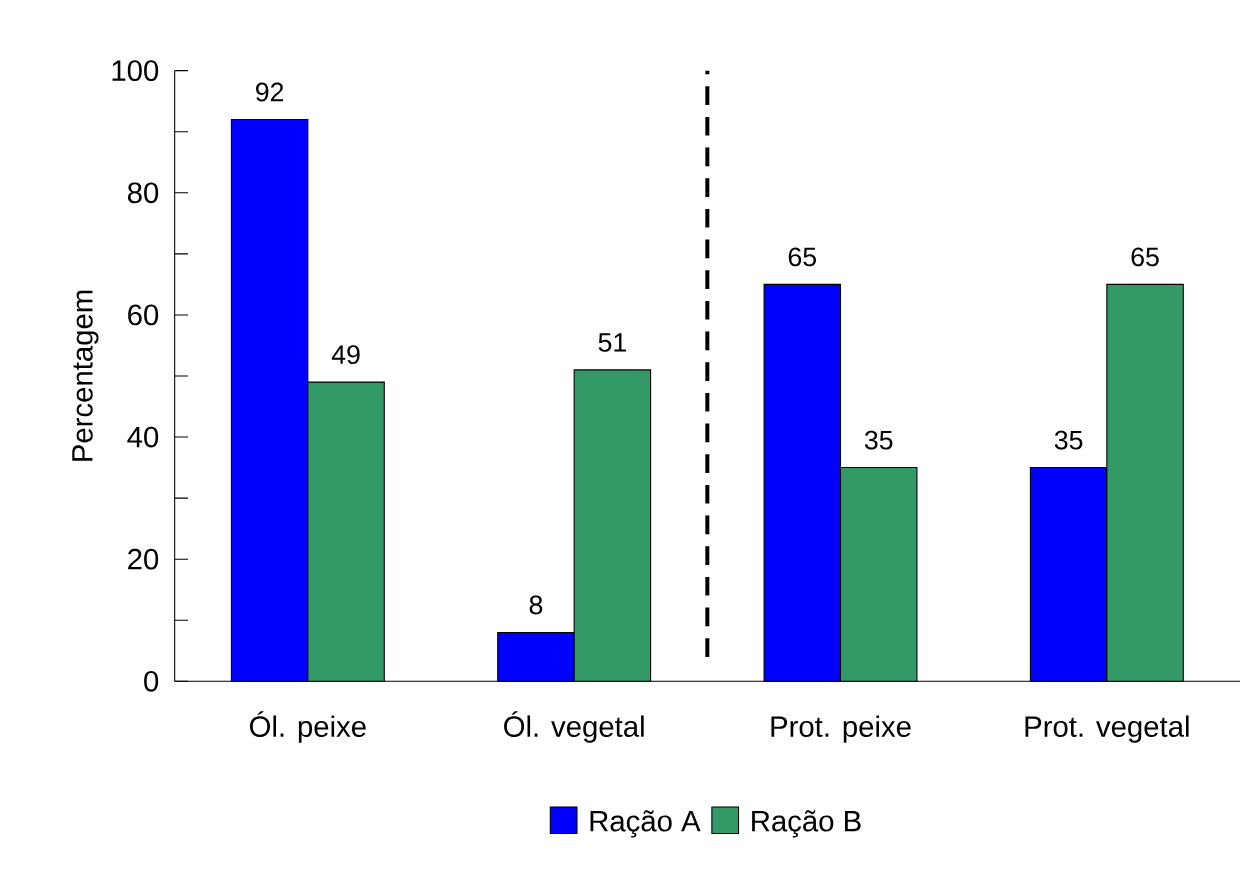 The width and height of the screenshot is (1254, 870). Describe the element at coordinates (806, 824) in the screenshot. I see `legend-label: Ração B` at that location.